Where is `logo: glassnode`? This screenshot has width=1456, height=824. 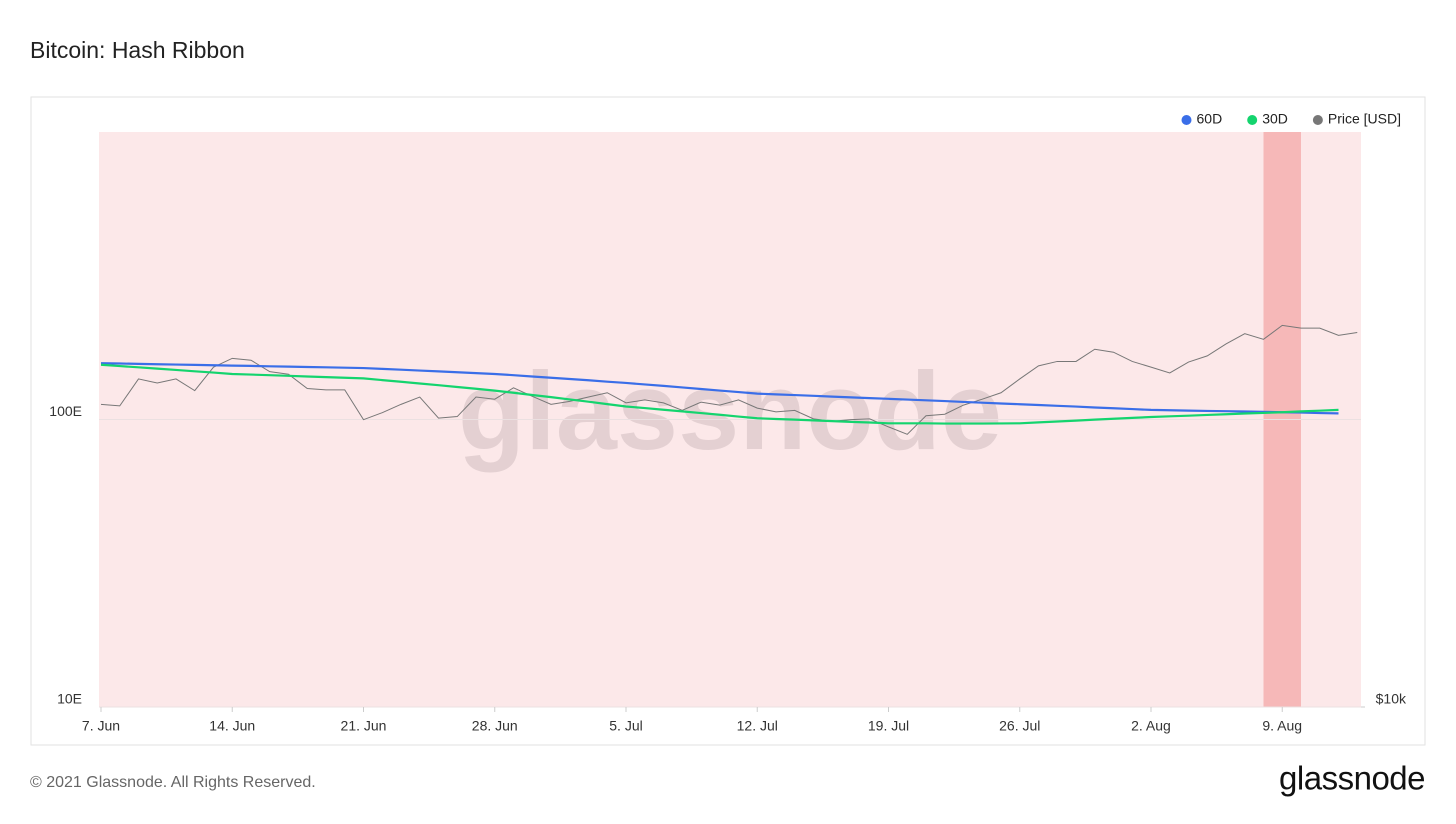
logo: glassnode is located at coordinates (1352, 778).